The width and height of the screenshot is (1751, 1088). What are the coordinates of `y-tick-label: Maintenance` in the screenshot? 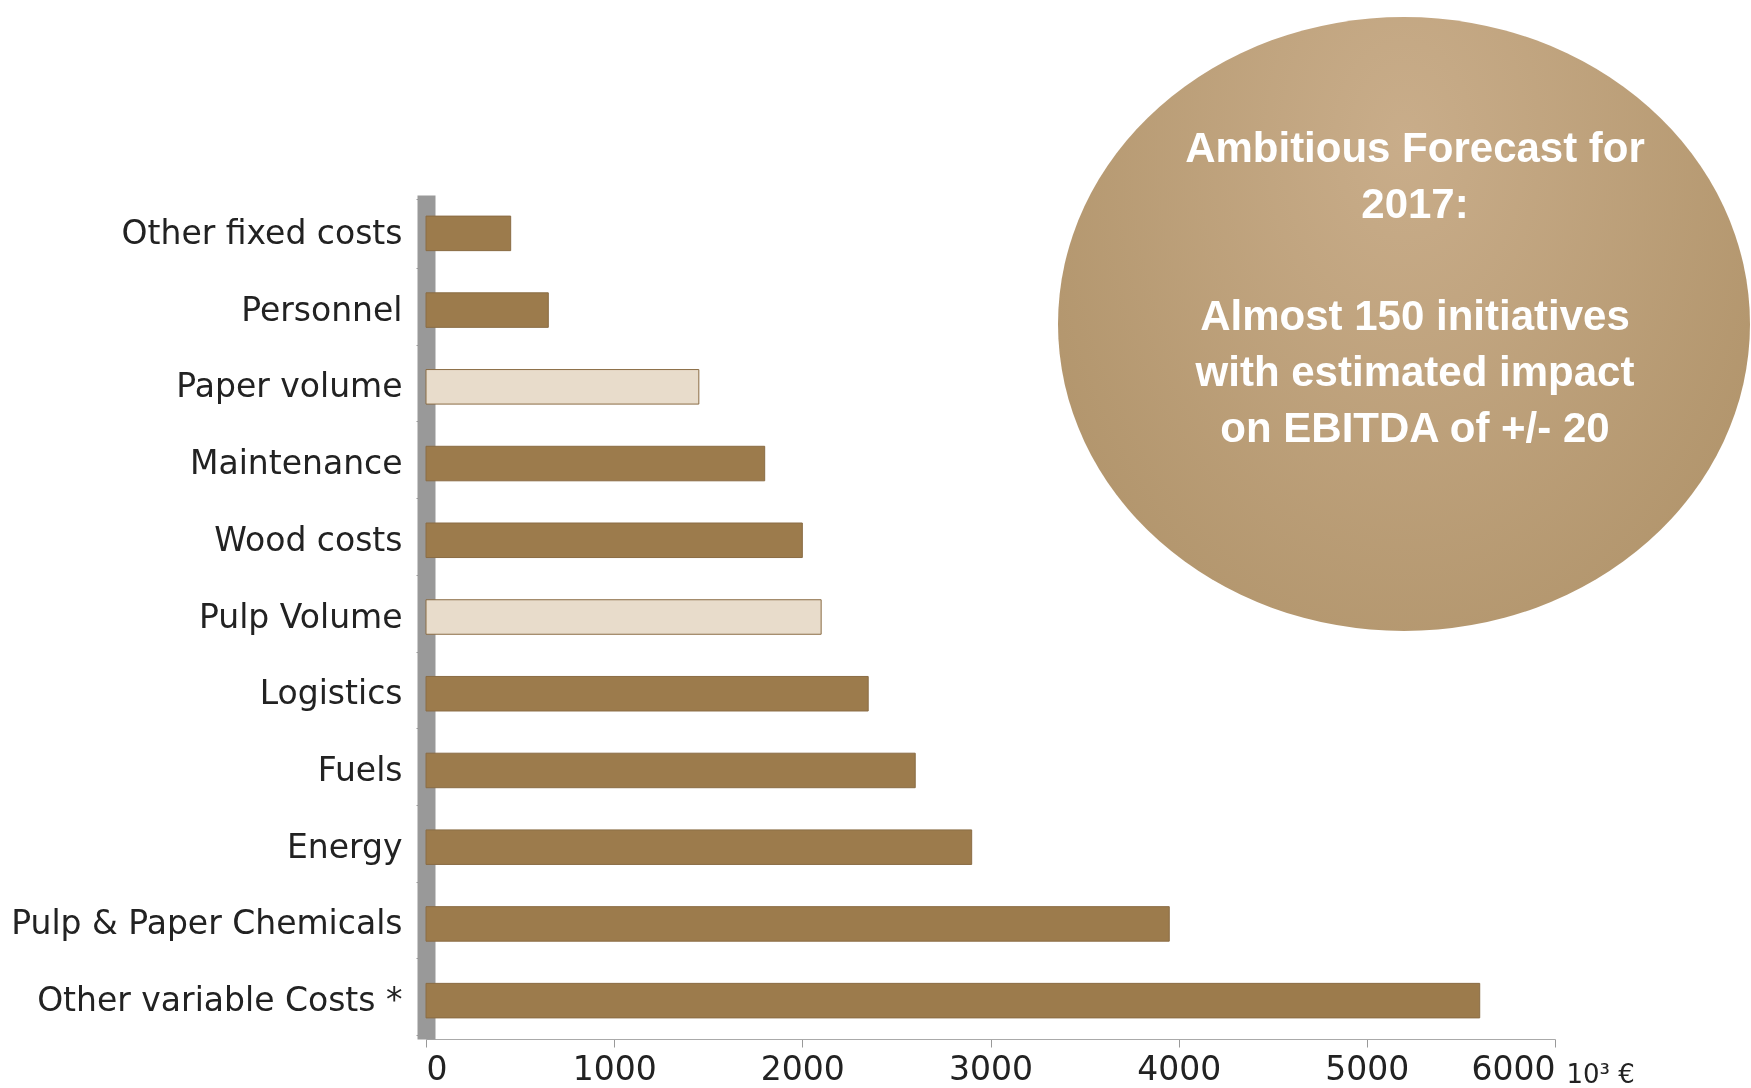 It's located at (296, 463).